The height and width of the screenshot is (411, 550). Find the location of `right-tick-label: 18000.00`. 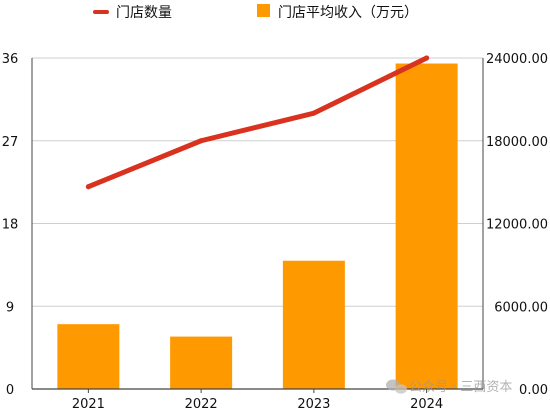

right-tick-label: 18000.00 is located at coordinates (517, 142).